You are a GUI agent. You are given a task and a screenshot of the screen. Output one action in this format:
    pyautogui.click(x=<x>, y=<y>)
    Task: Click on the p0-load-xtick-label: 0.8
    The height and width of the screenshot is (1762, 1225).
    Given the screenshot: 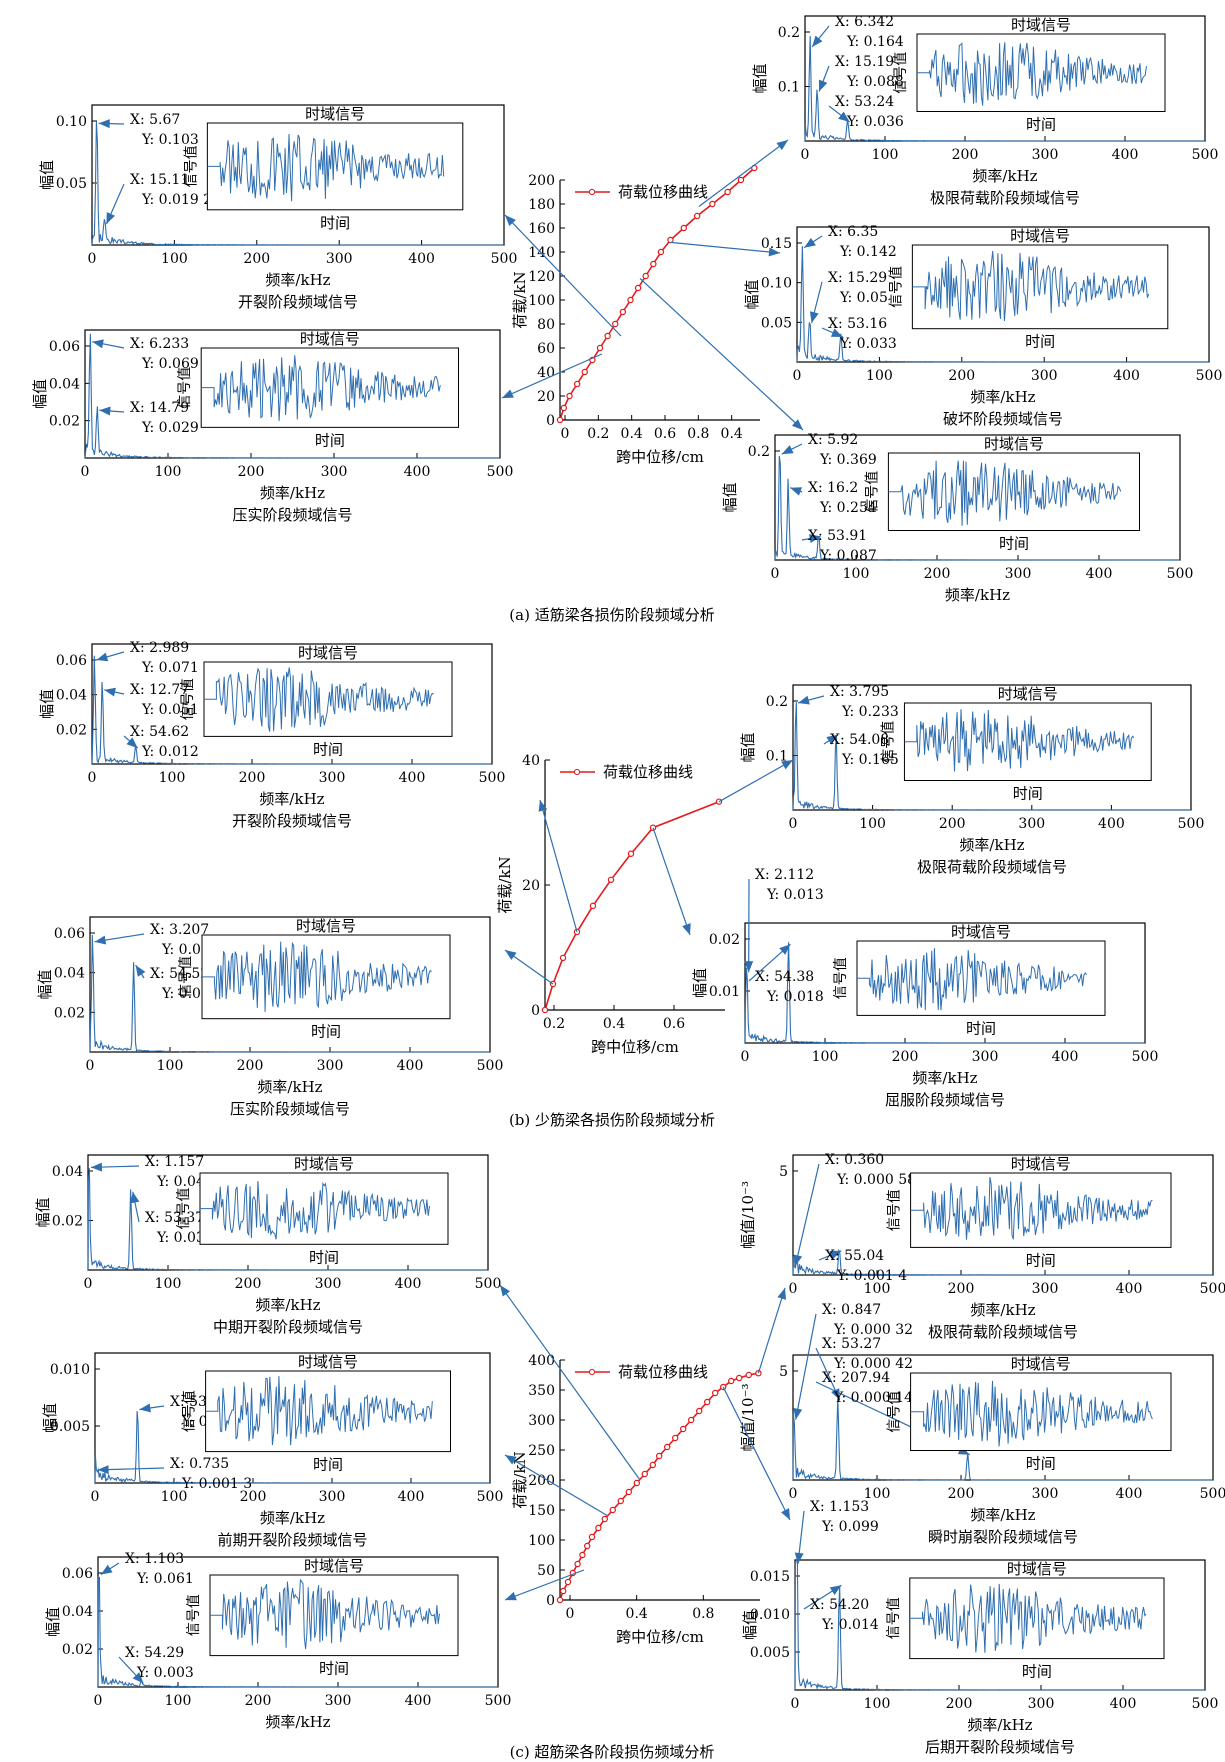 What is the action you would take?
    pyautogui.click(x=698, y=434)
    